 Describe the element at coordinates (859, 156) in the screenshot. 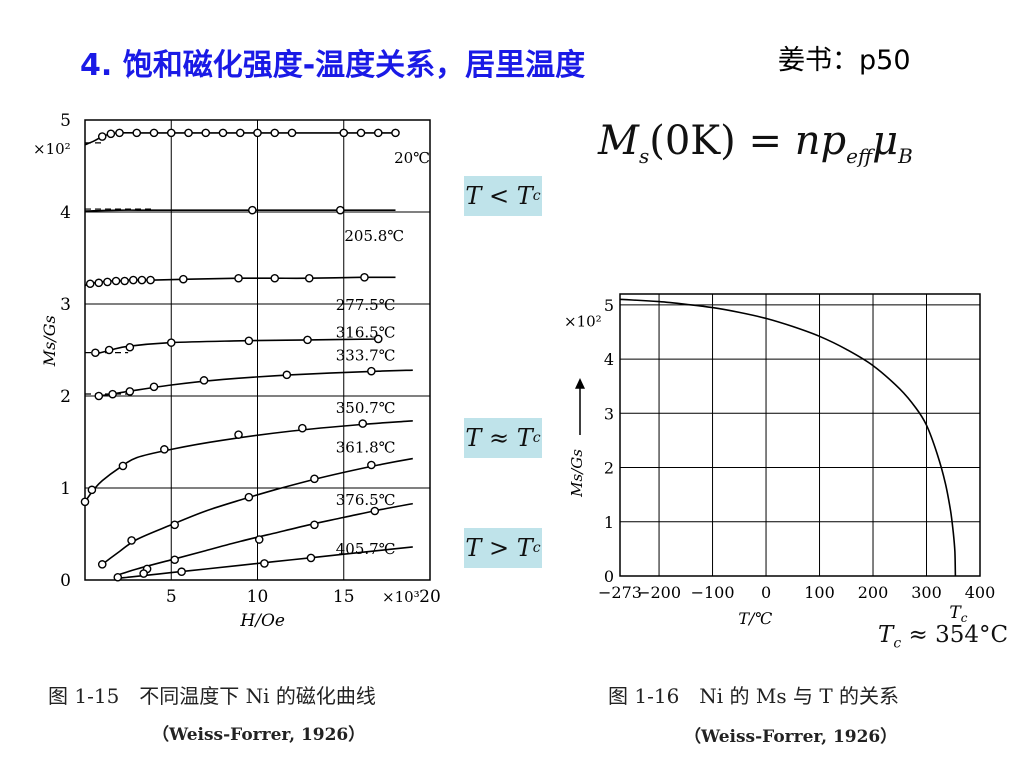

I see `formula-rhs-sub: eff` at that location.